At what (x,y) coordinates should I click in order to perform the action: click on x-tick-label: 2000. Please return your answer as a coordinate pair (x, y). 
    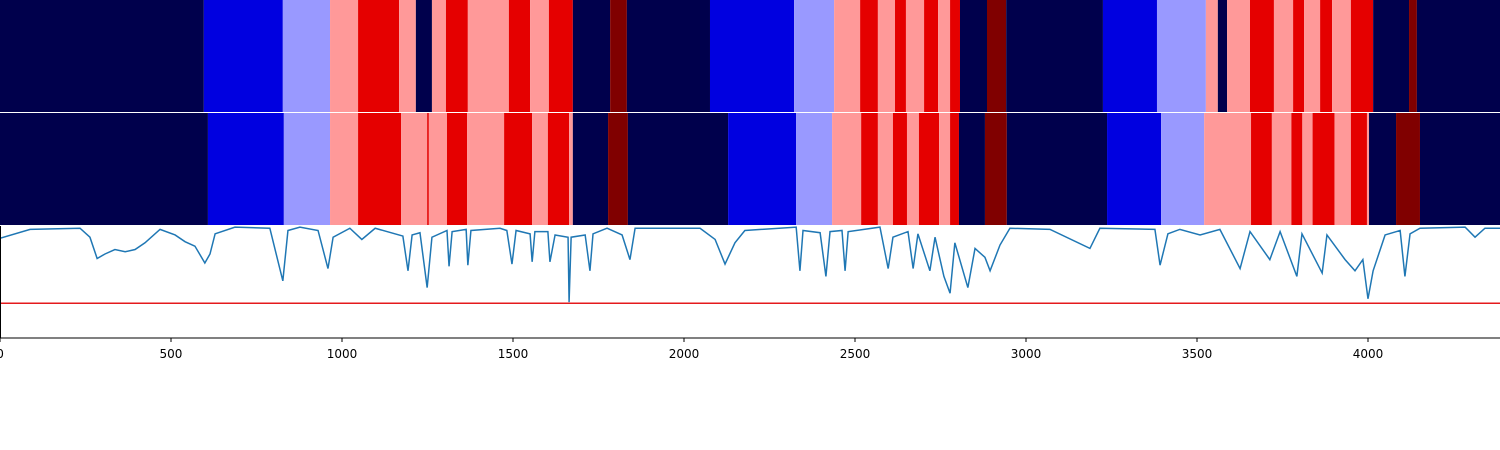
    Looking at the image, I should click on (684, 354).